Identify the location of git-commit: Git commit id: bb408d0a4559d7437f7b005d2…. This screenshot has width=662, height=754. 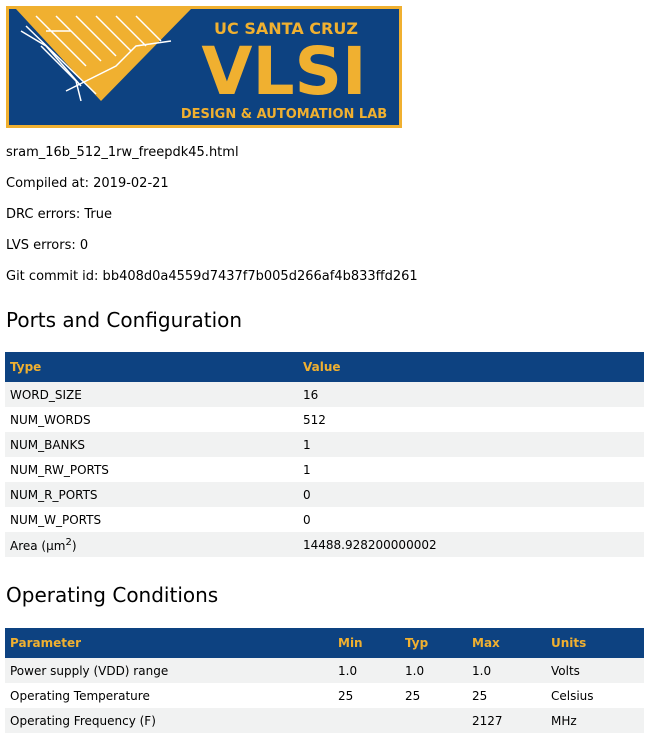
(212, 276).